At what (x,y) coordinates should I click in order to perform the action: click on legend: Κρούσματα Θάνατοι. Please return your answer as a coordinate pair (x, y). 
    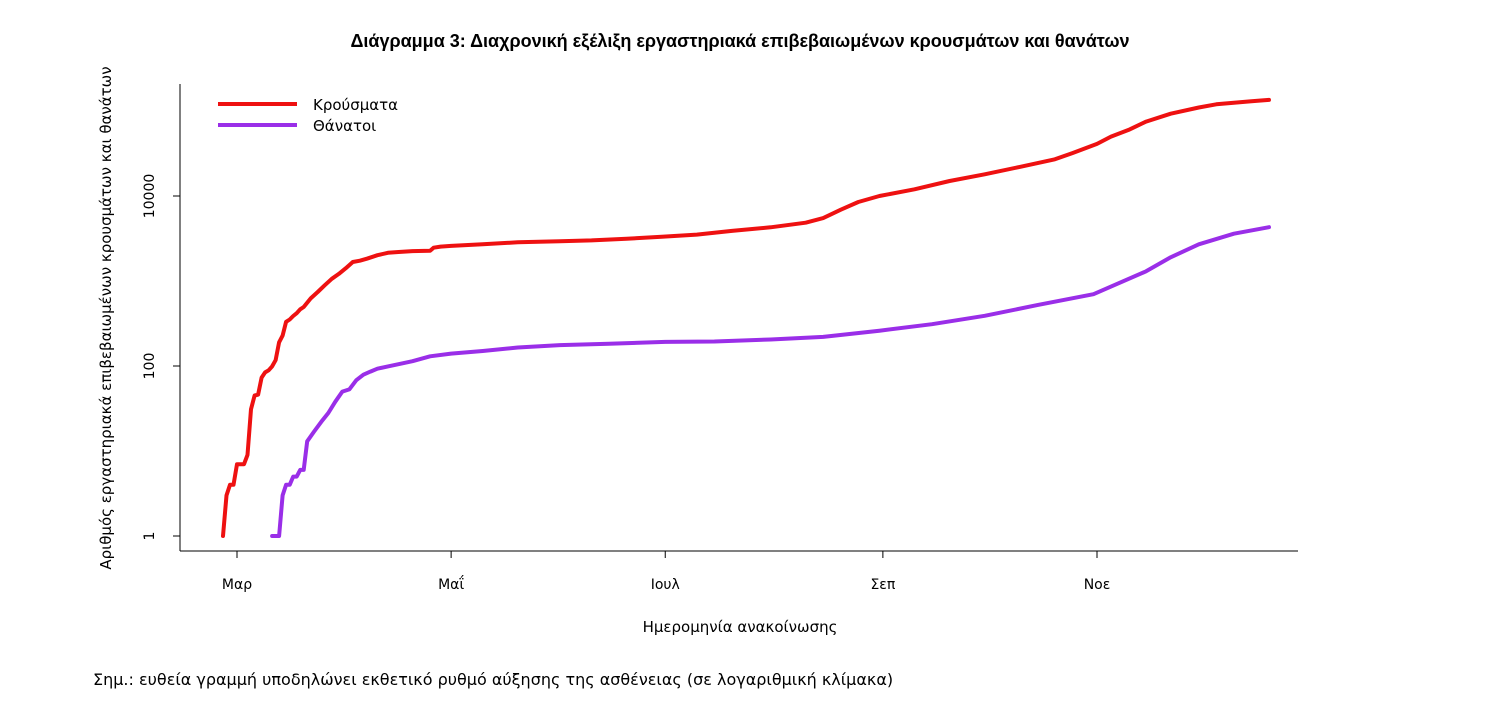
    Looking at the image, I should click on (308, 115).